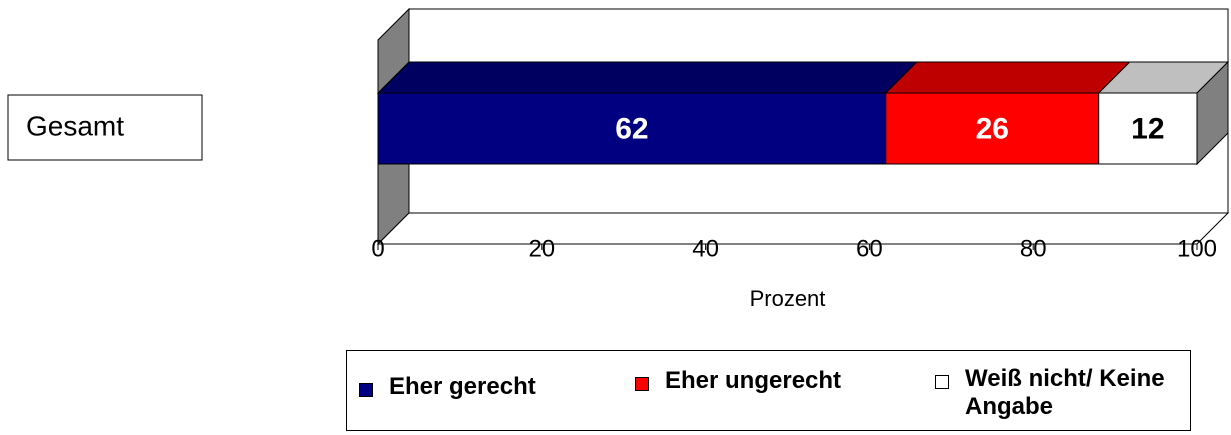 The width and height of the screenshot is (1231, 435). What do you see at coordinates (1212, 113) in the screenshot?
I see `bar-side` at bounding box center [1212, 113].